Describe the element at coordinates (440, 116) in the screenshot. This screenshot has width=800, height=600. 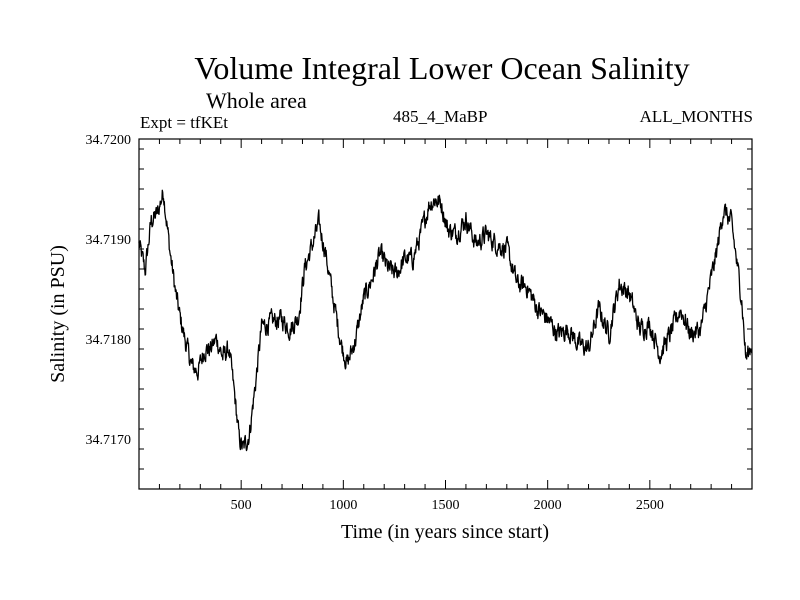
I see `run-label: 485_4_MaBP` at that location.